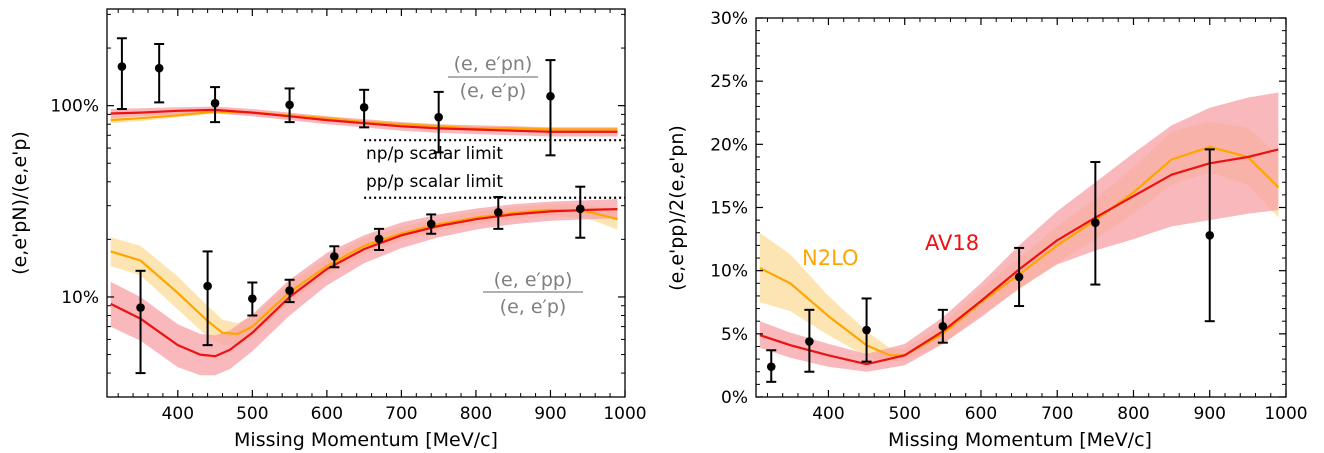 Image resolution: width=1324 pixels, height=453 pixels. I want to click on y-tick-label: 5%, so click(734, 335).